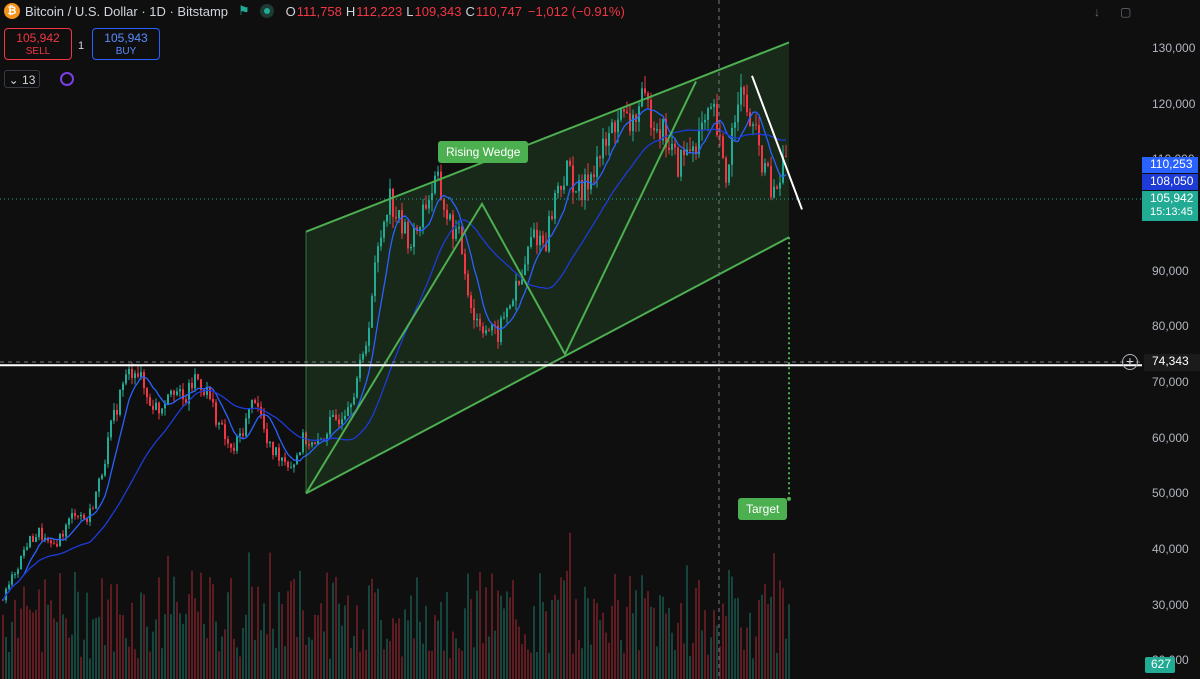 This screenshot has width=1200, height=679. What do you see at coordinates (1170, 199) in the screenshot?
I see `last-price-label: 105,942` at bounding box center [1170, 199].